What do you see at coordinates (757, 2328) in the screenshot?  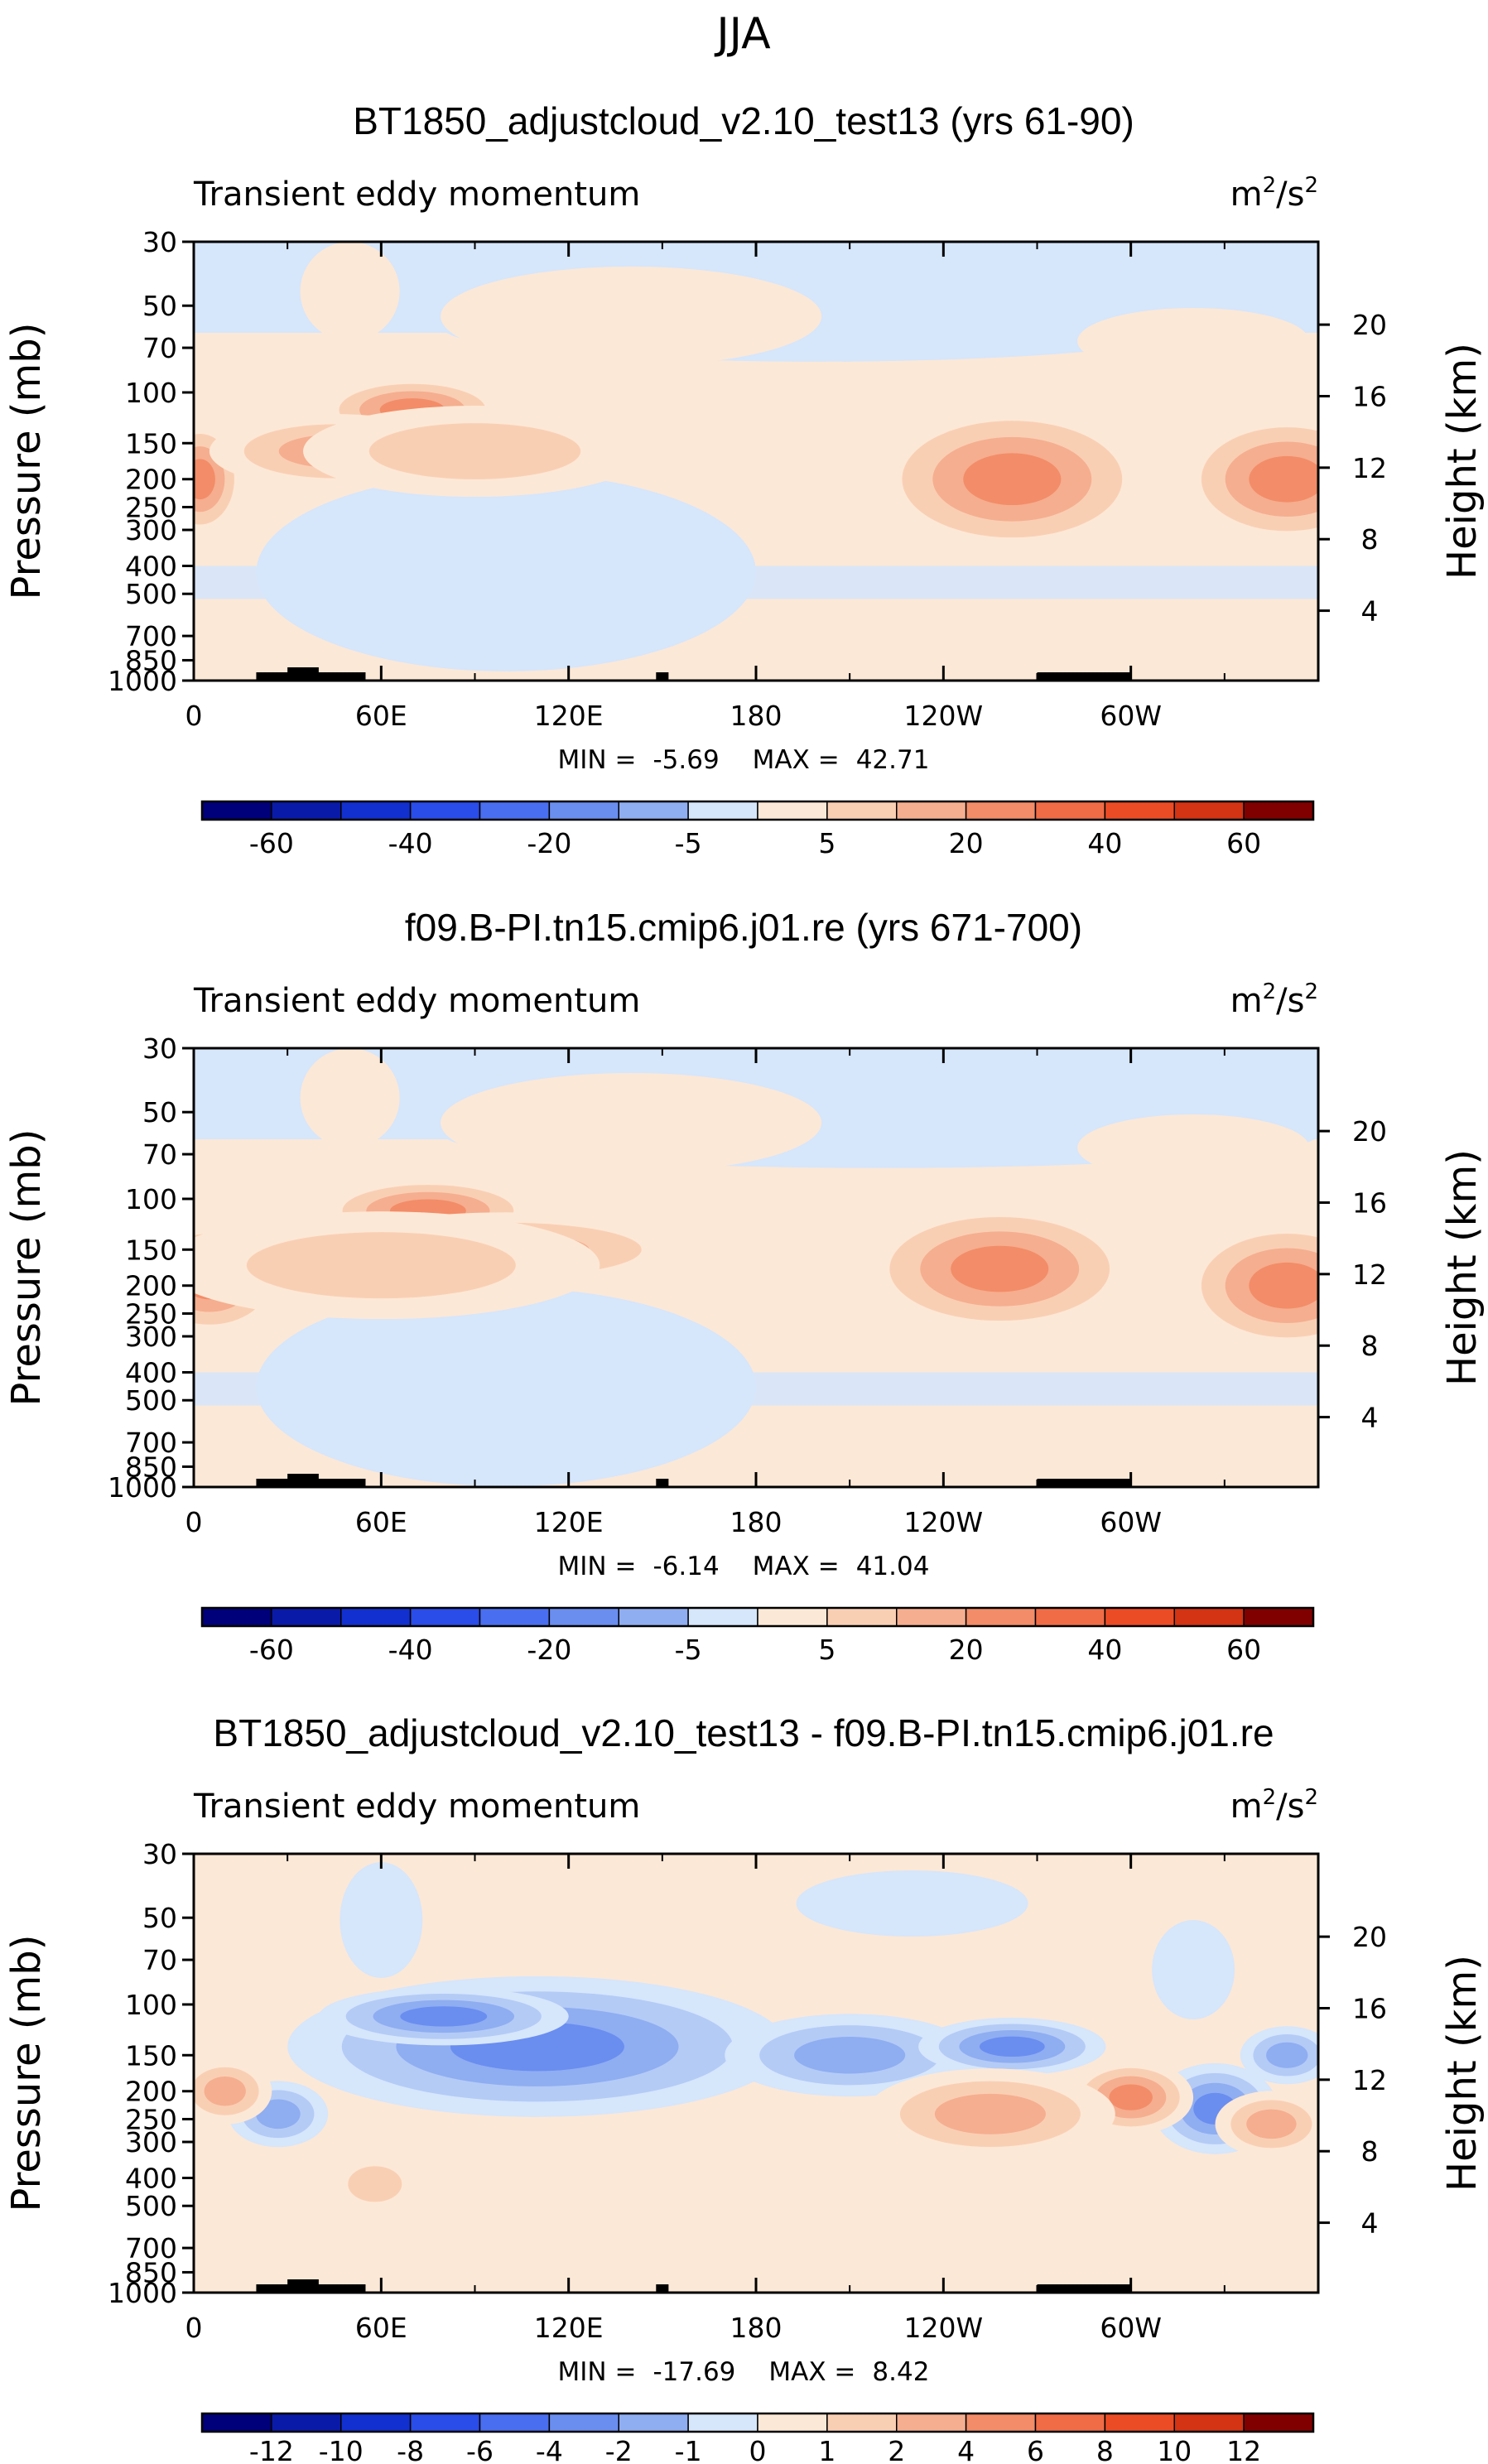 I see `x-tick-label: 180` at bounding box center [757, 2328].